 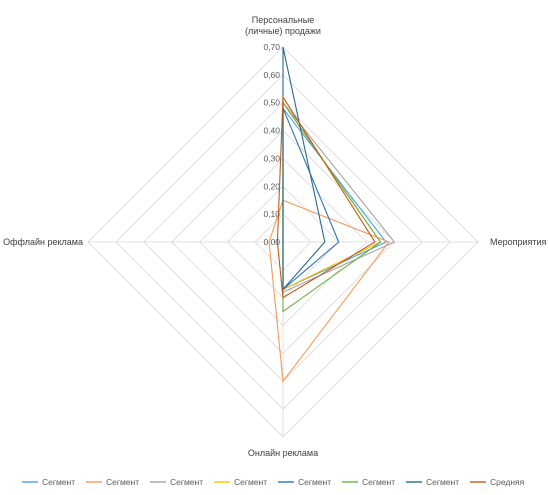 What do you see at coordinates (43, 242) in the screenshot?
I see `axis-label: Оффлайн реклама` at bounding box center [43, 242].